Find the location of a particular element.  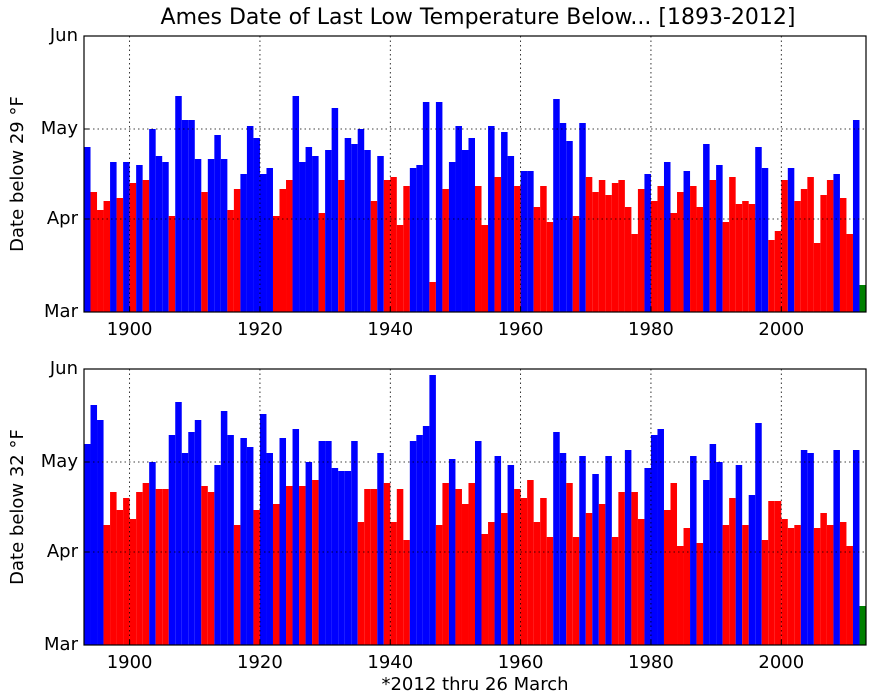

x-tick-label: 1980 is located at coordinates (651, 329).